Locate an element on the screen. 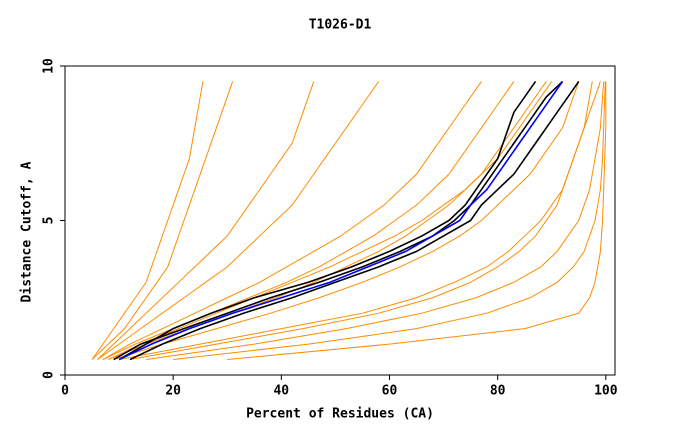 The width and height of the screenshot is (680, 440). x-tick-label: 20 is located at coordinates (173, 391).